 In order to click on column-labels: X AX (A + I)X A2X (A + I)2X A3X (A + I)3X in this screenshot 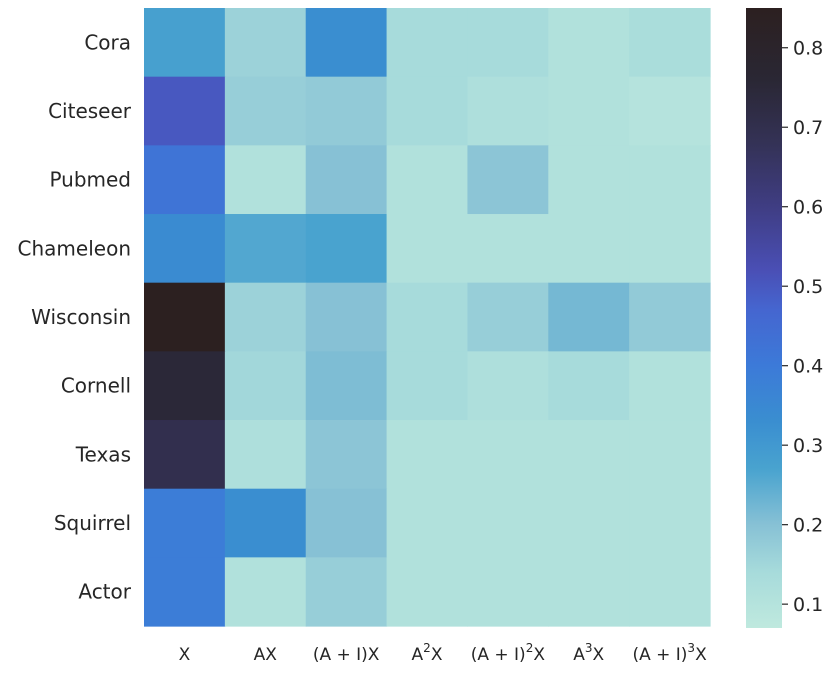, I will do `click(443, 653)`.